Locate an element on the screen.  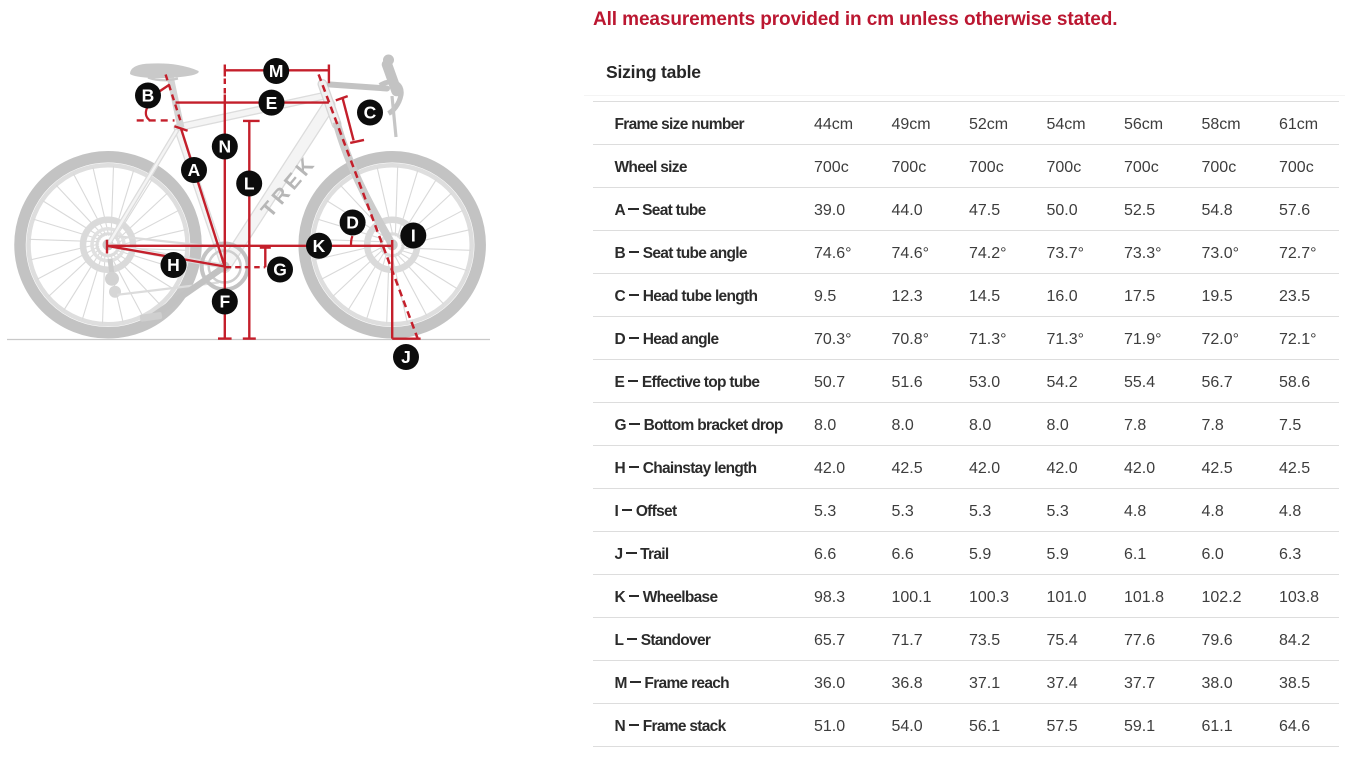
svg-text: M is located at coordinates (276, 71).